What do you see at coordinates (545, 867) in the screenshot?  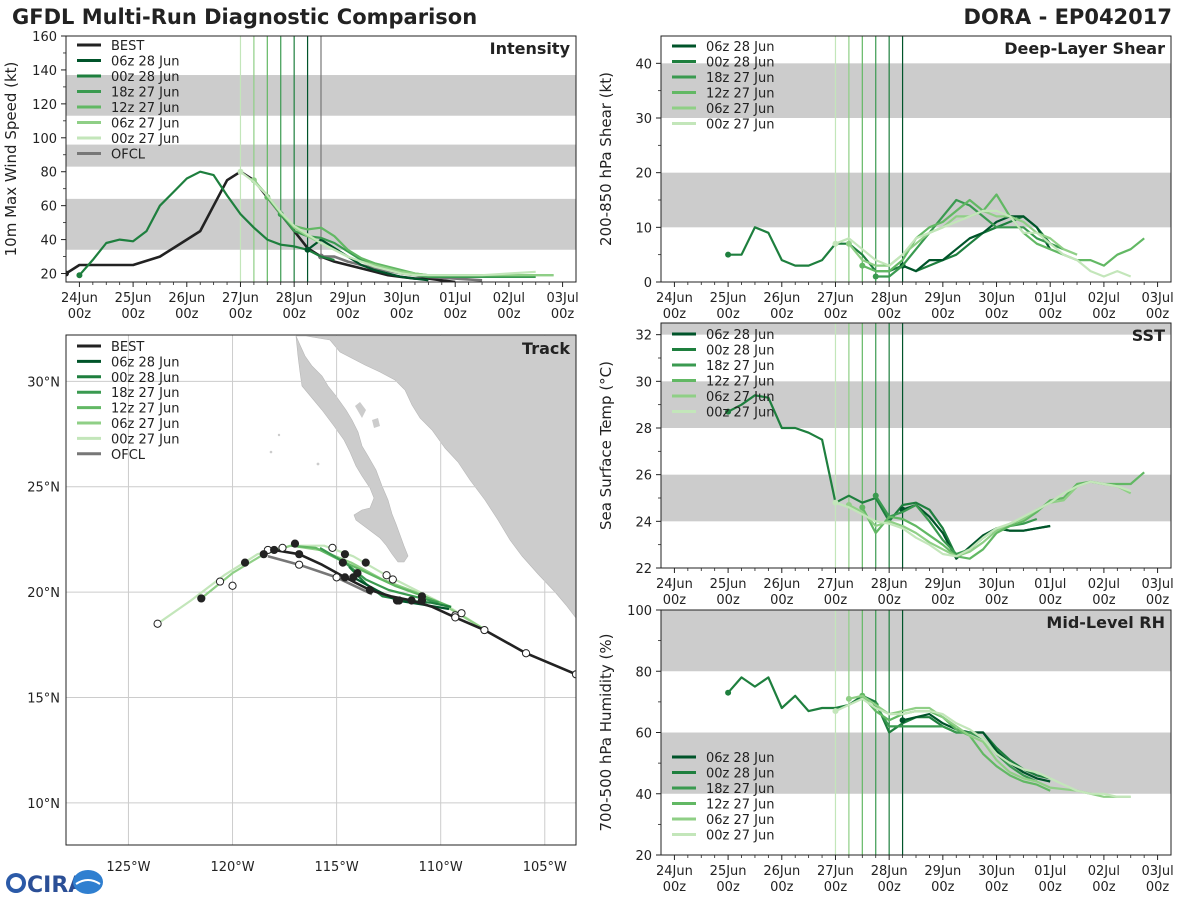 I see `track-lon-label: 105°W` at bounding box center [545, 867].